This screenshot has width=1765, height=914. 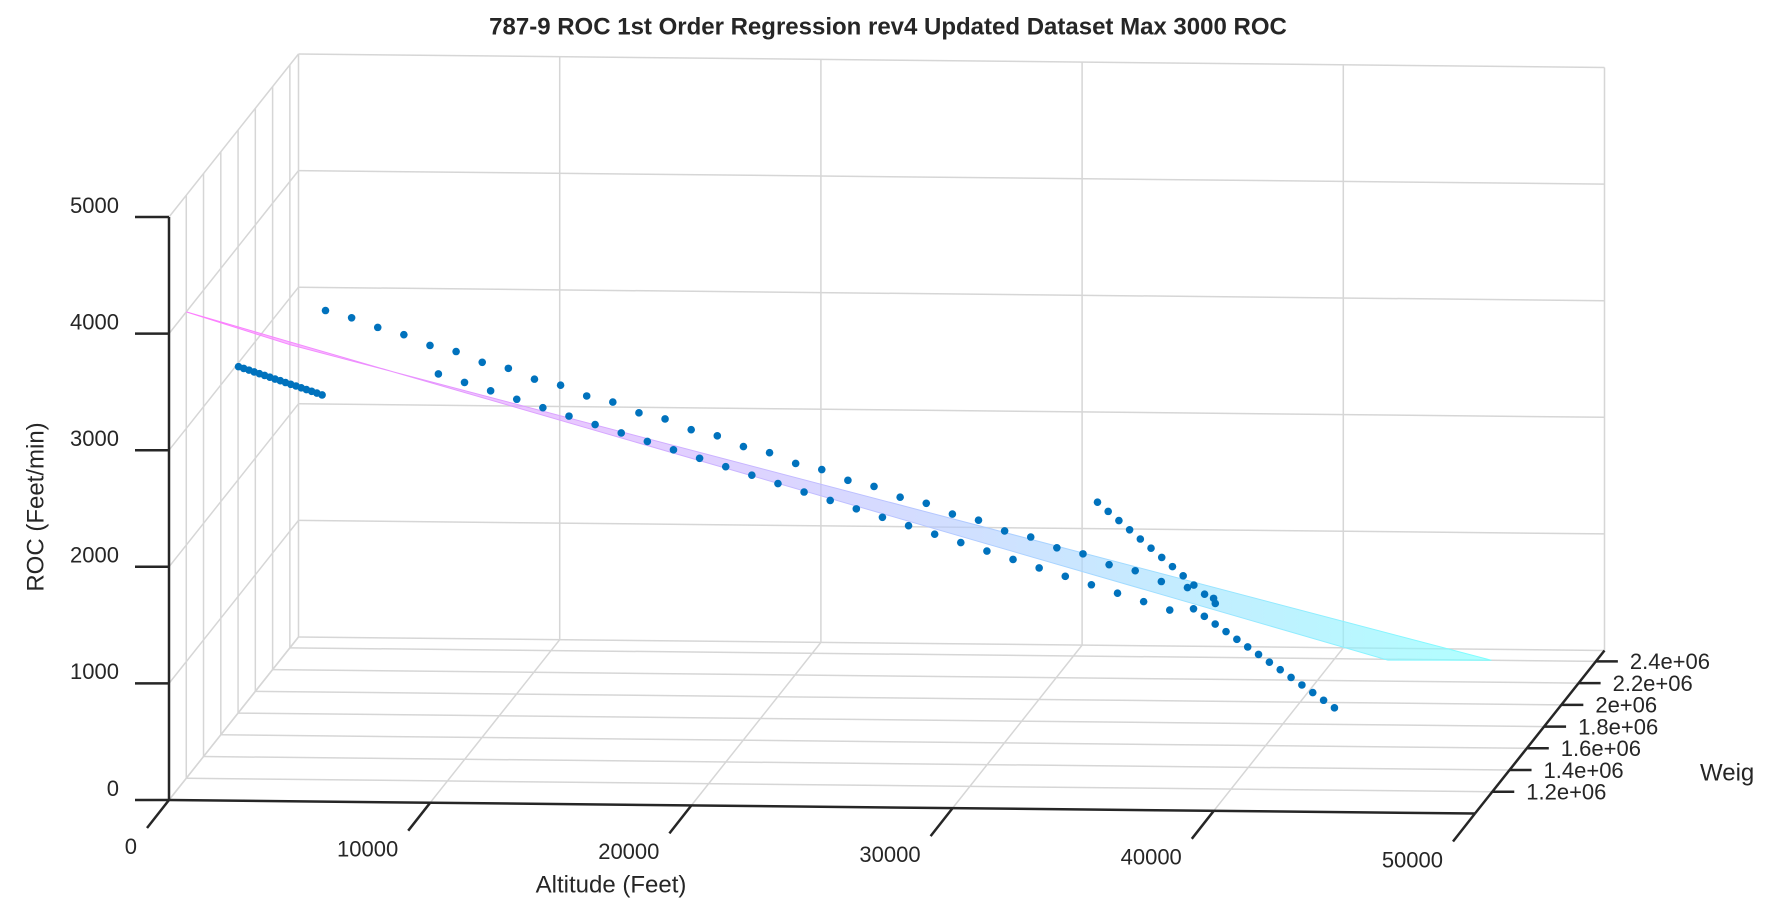 I want to click on x-tick-label: 20000, so click(x=628, y=851).